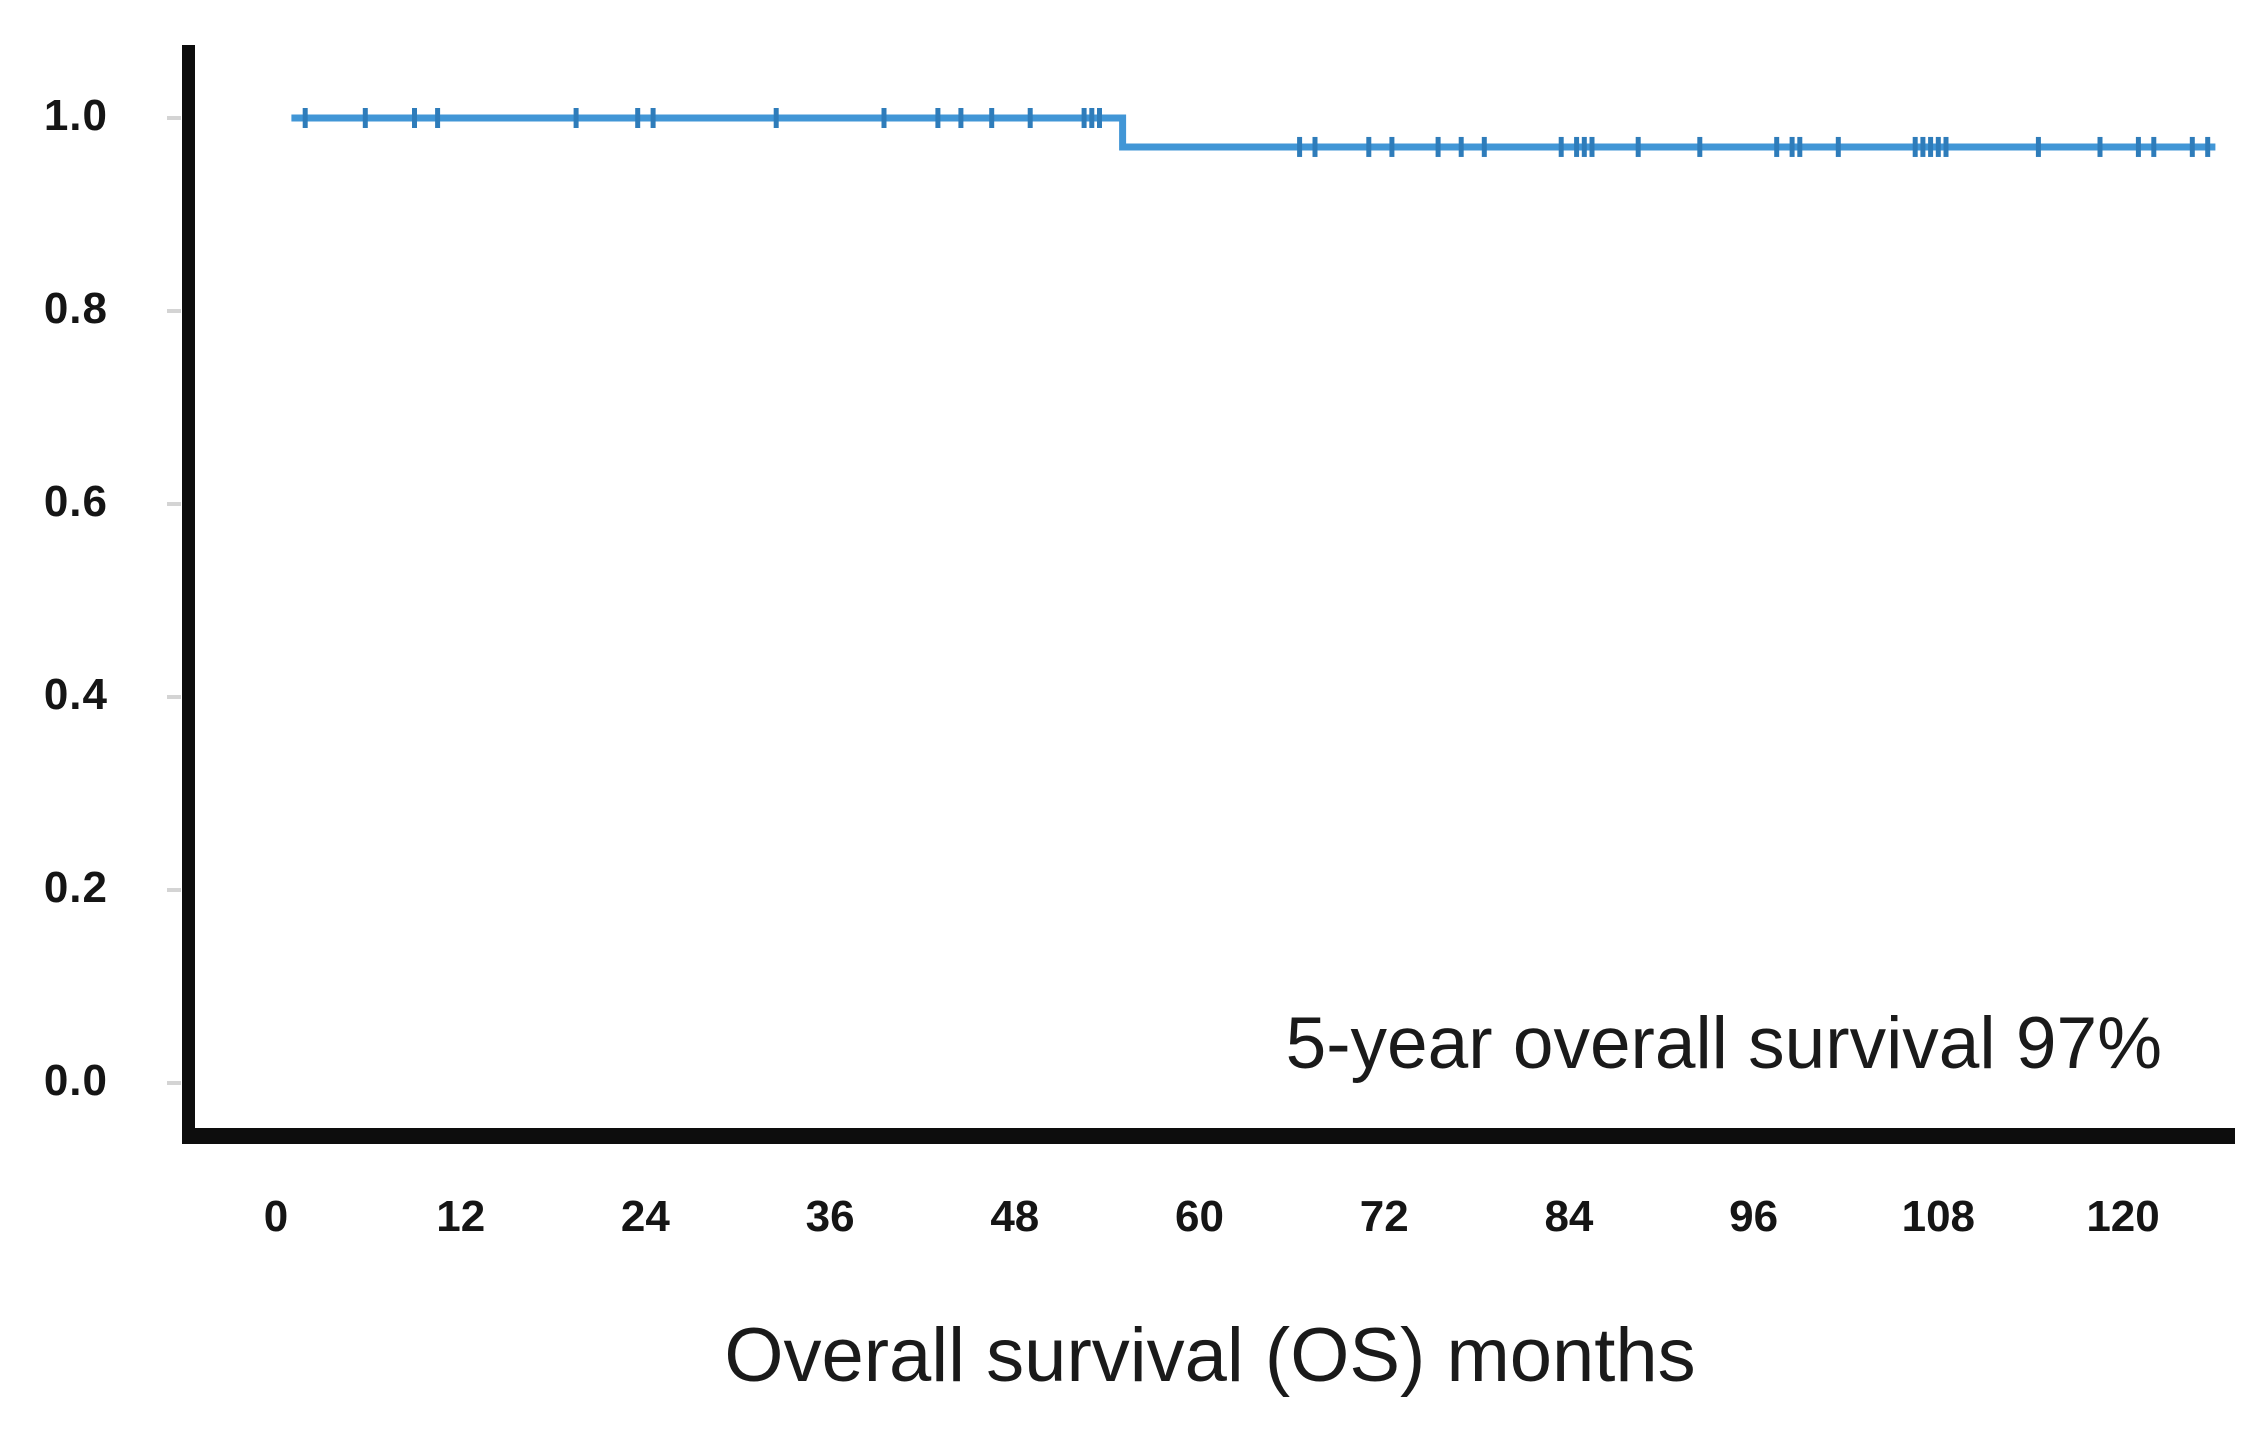 Image resolution: width=2257 pixels, height=1442 pixels. I want to click on survival-curve, so click(1253, 132).